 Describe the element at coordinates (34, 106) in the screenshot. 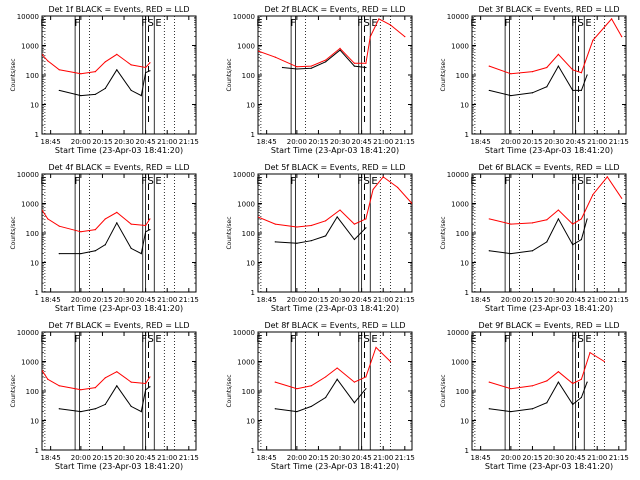

I see `y-tick-label: 10` at that location.